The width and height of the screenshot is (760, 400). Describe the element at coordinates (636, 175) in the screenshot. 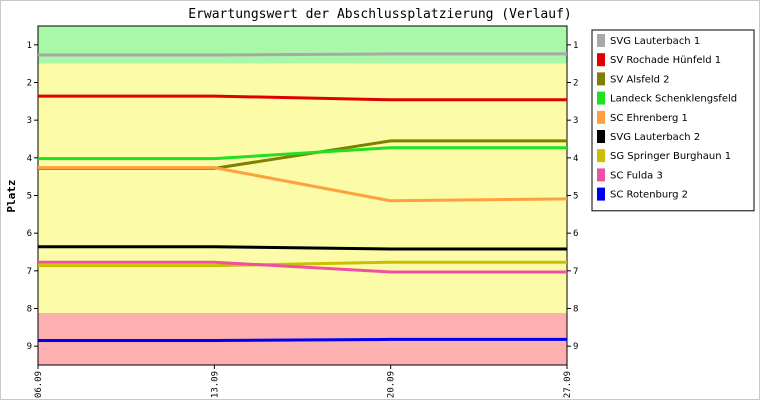

I see `legend-label-8: SC Fulda 3` at that location.